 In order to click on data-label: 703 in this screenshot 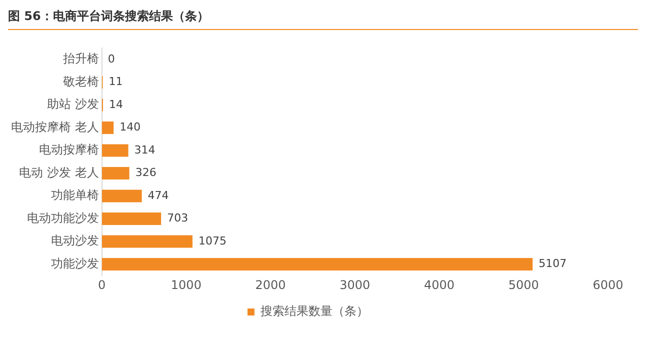, I will do `click(177, 218)`.